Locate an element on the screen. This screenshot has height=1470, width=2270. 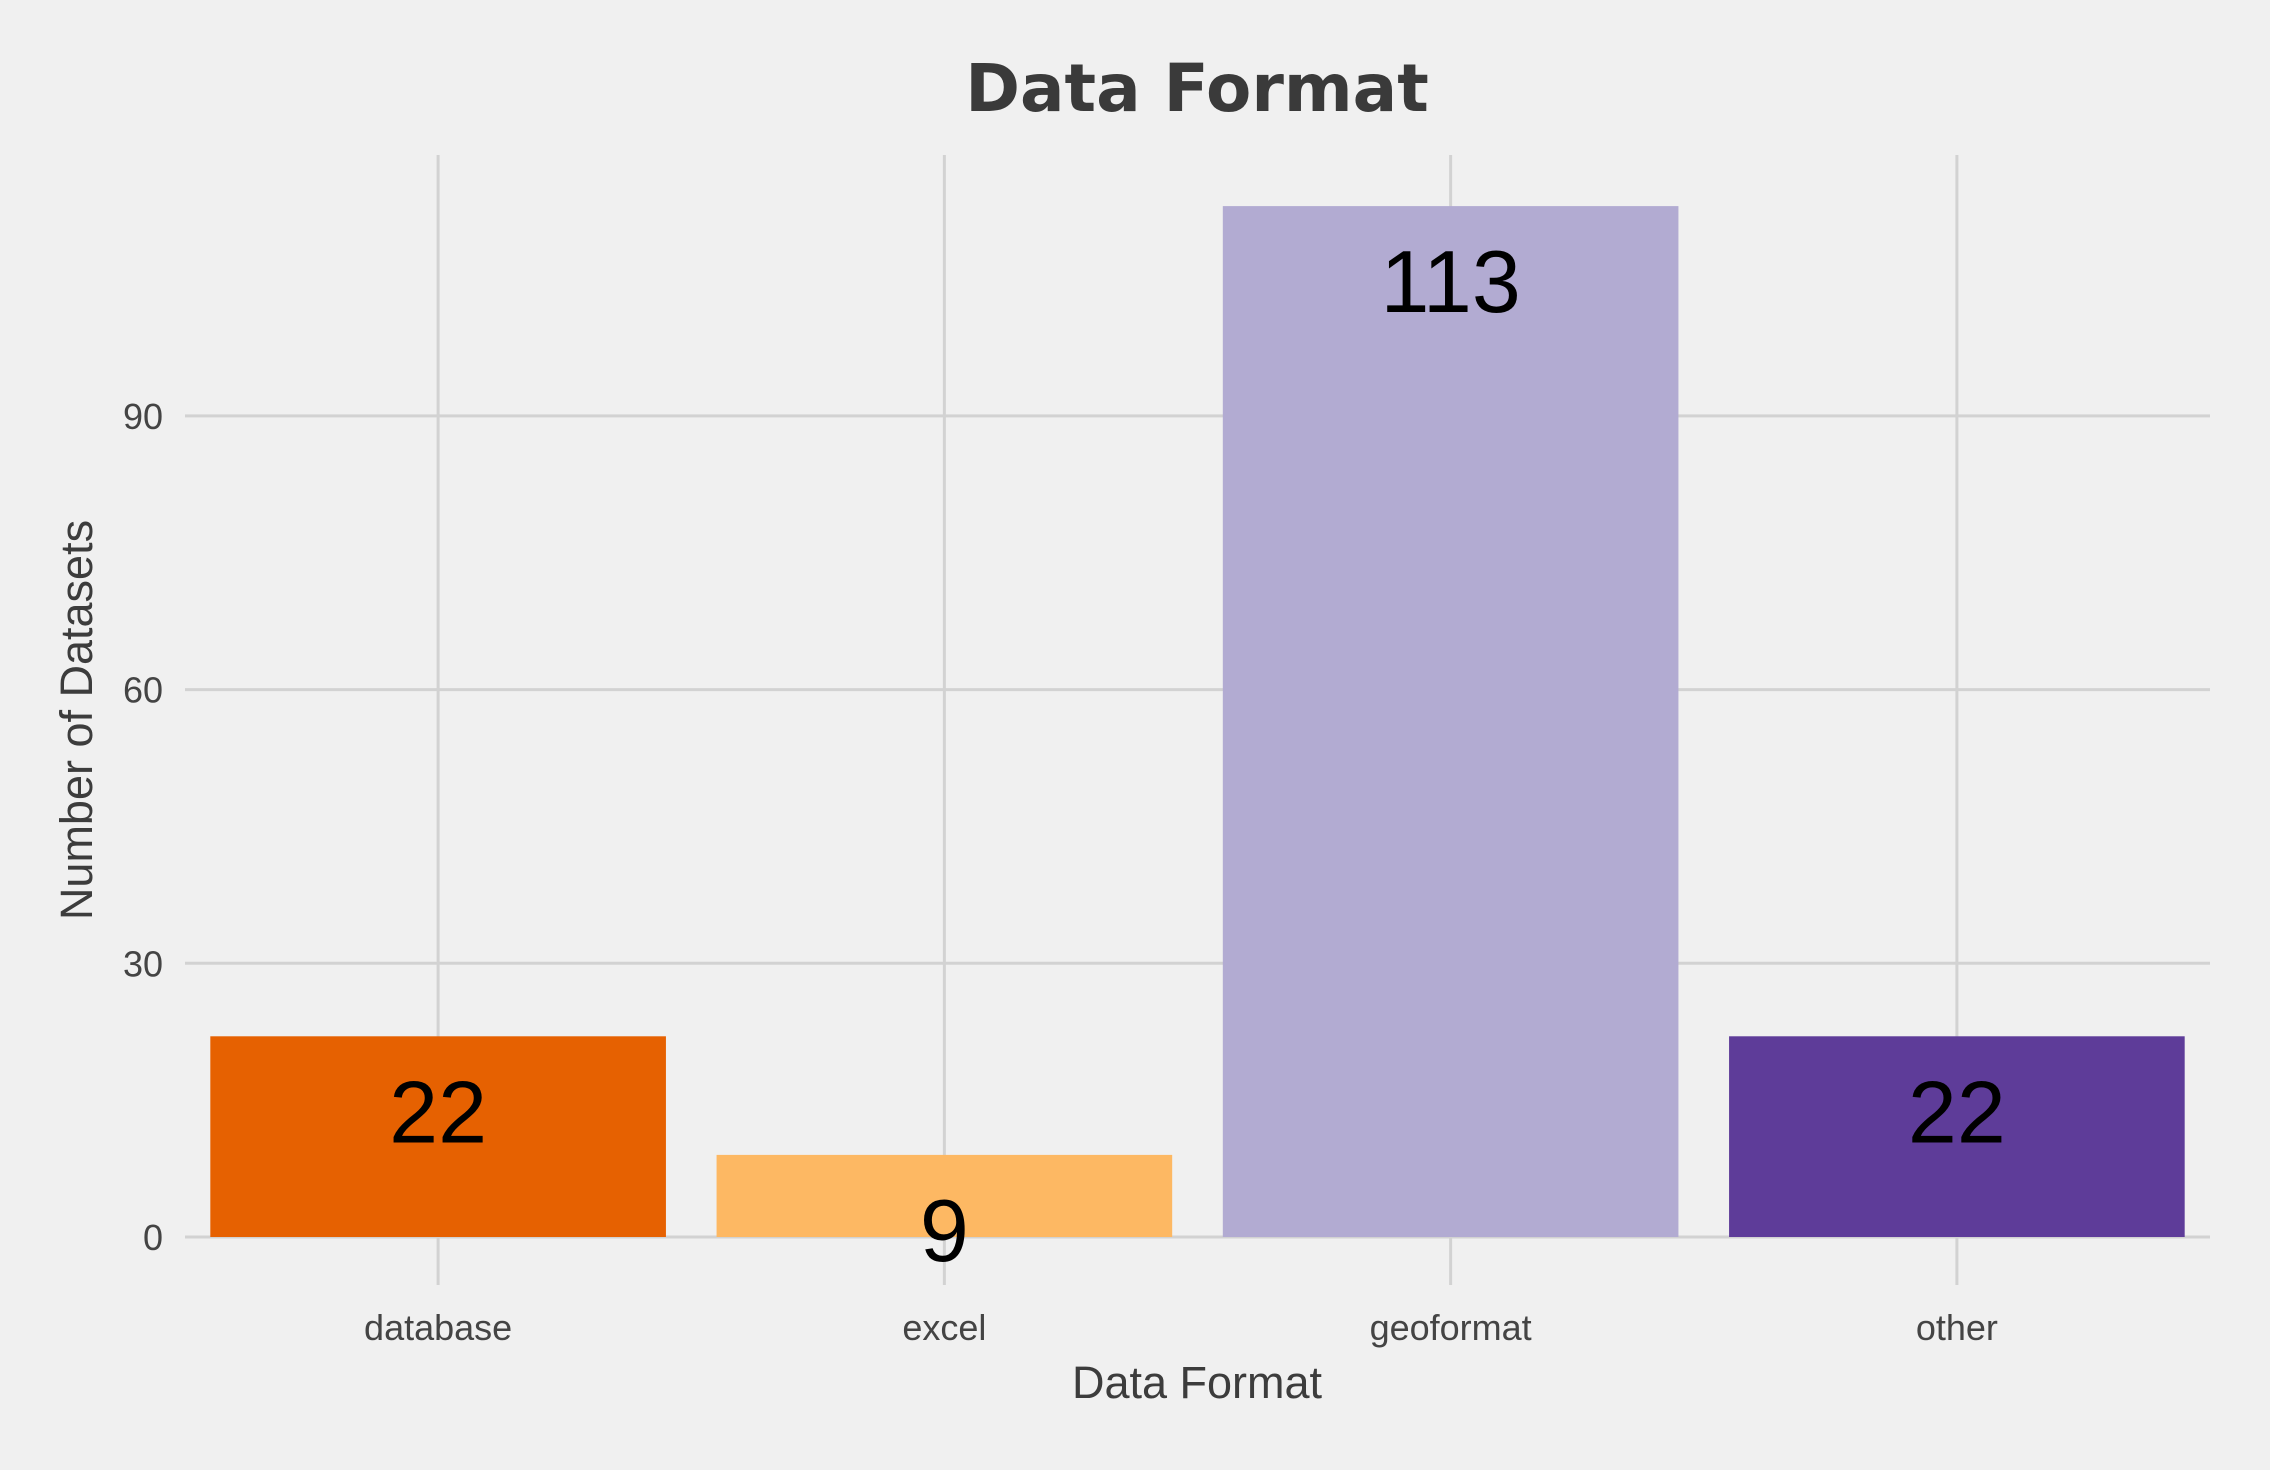
chart-title: Data Format is located at coordinates (1197, 88).